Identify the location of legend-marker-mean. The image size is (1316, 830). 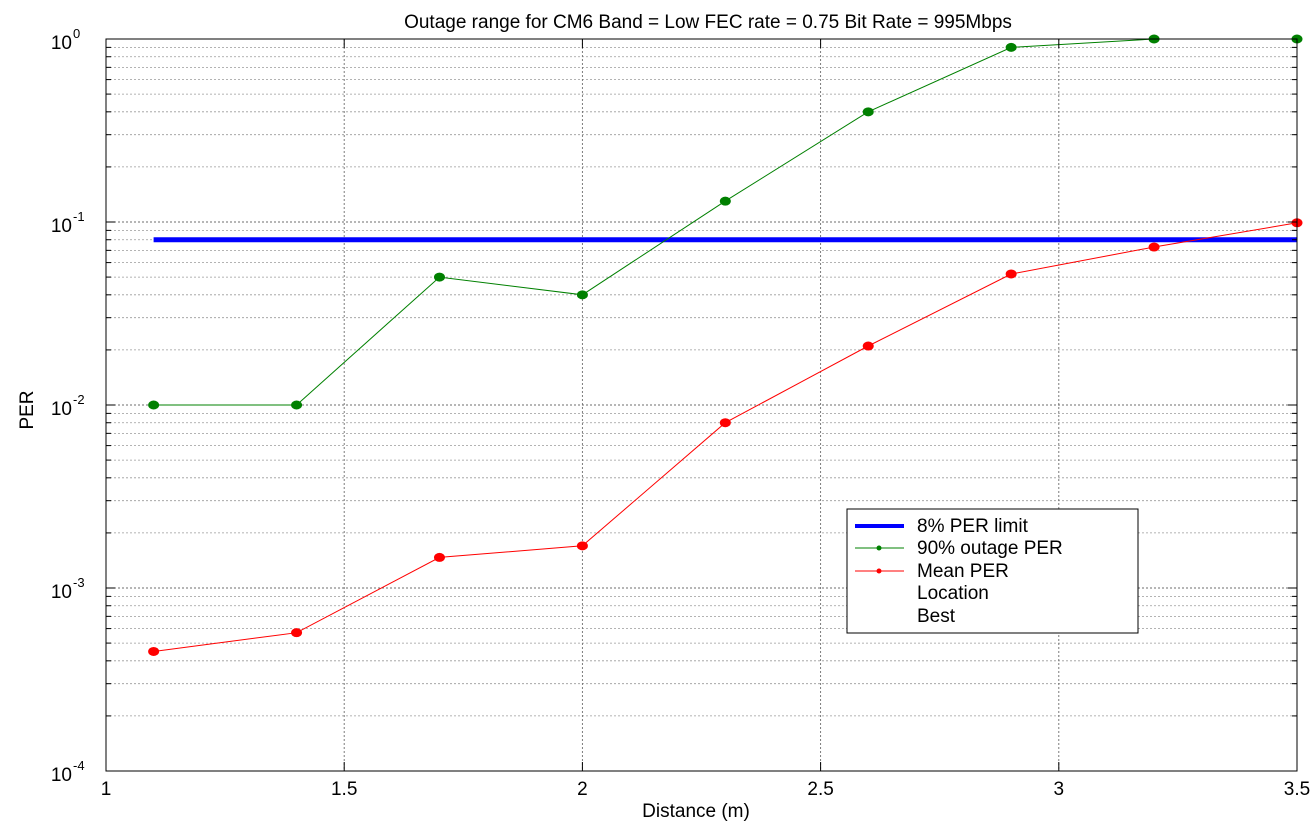
(879, 571).